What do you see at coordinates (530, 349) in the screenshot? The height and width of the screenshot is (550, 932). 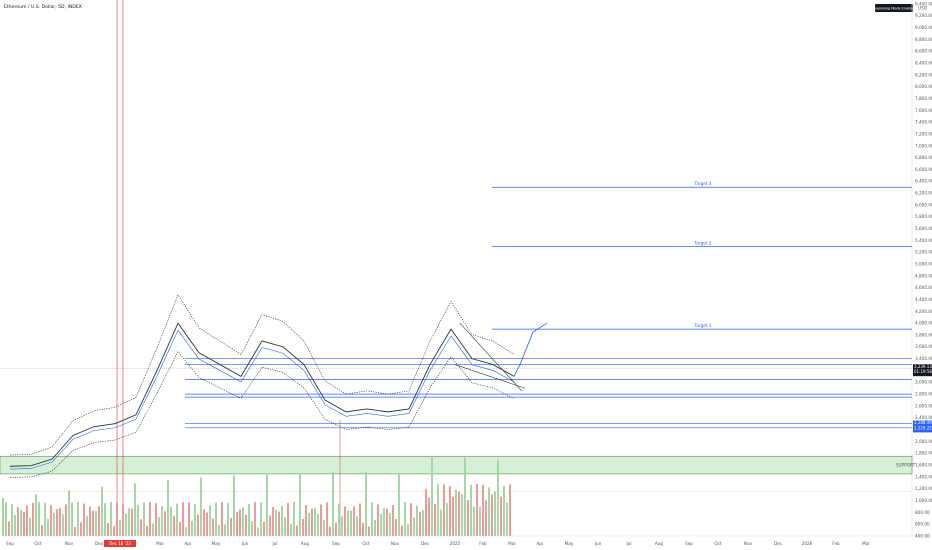 I see `projection-arrow` at bounding box center [530, 349].